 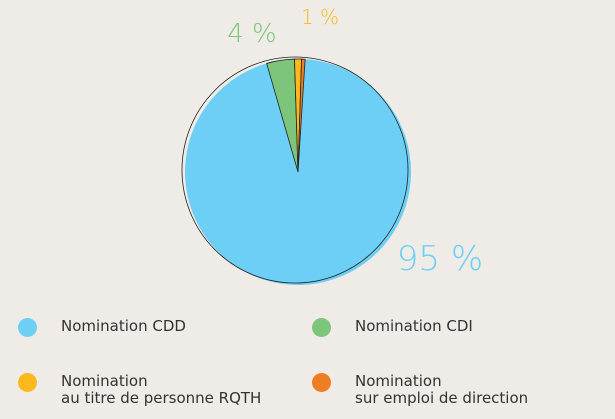 What do you see at coordinates (123, 326) in the screenshot?
I see `legend-label: Nomination CDD` at bounding box center [123, 326].